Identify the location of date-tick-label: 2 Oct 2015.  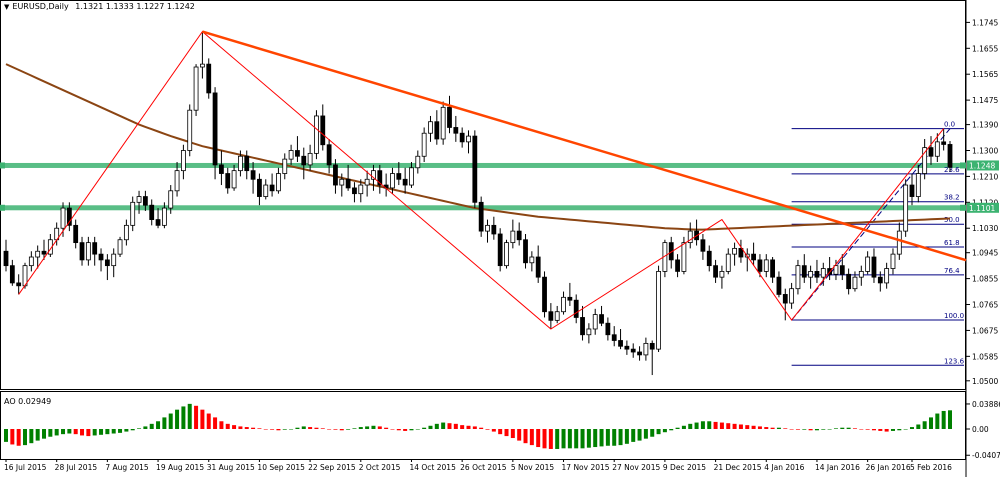
(380, 467).